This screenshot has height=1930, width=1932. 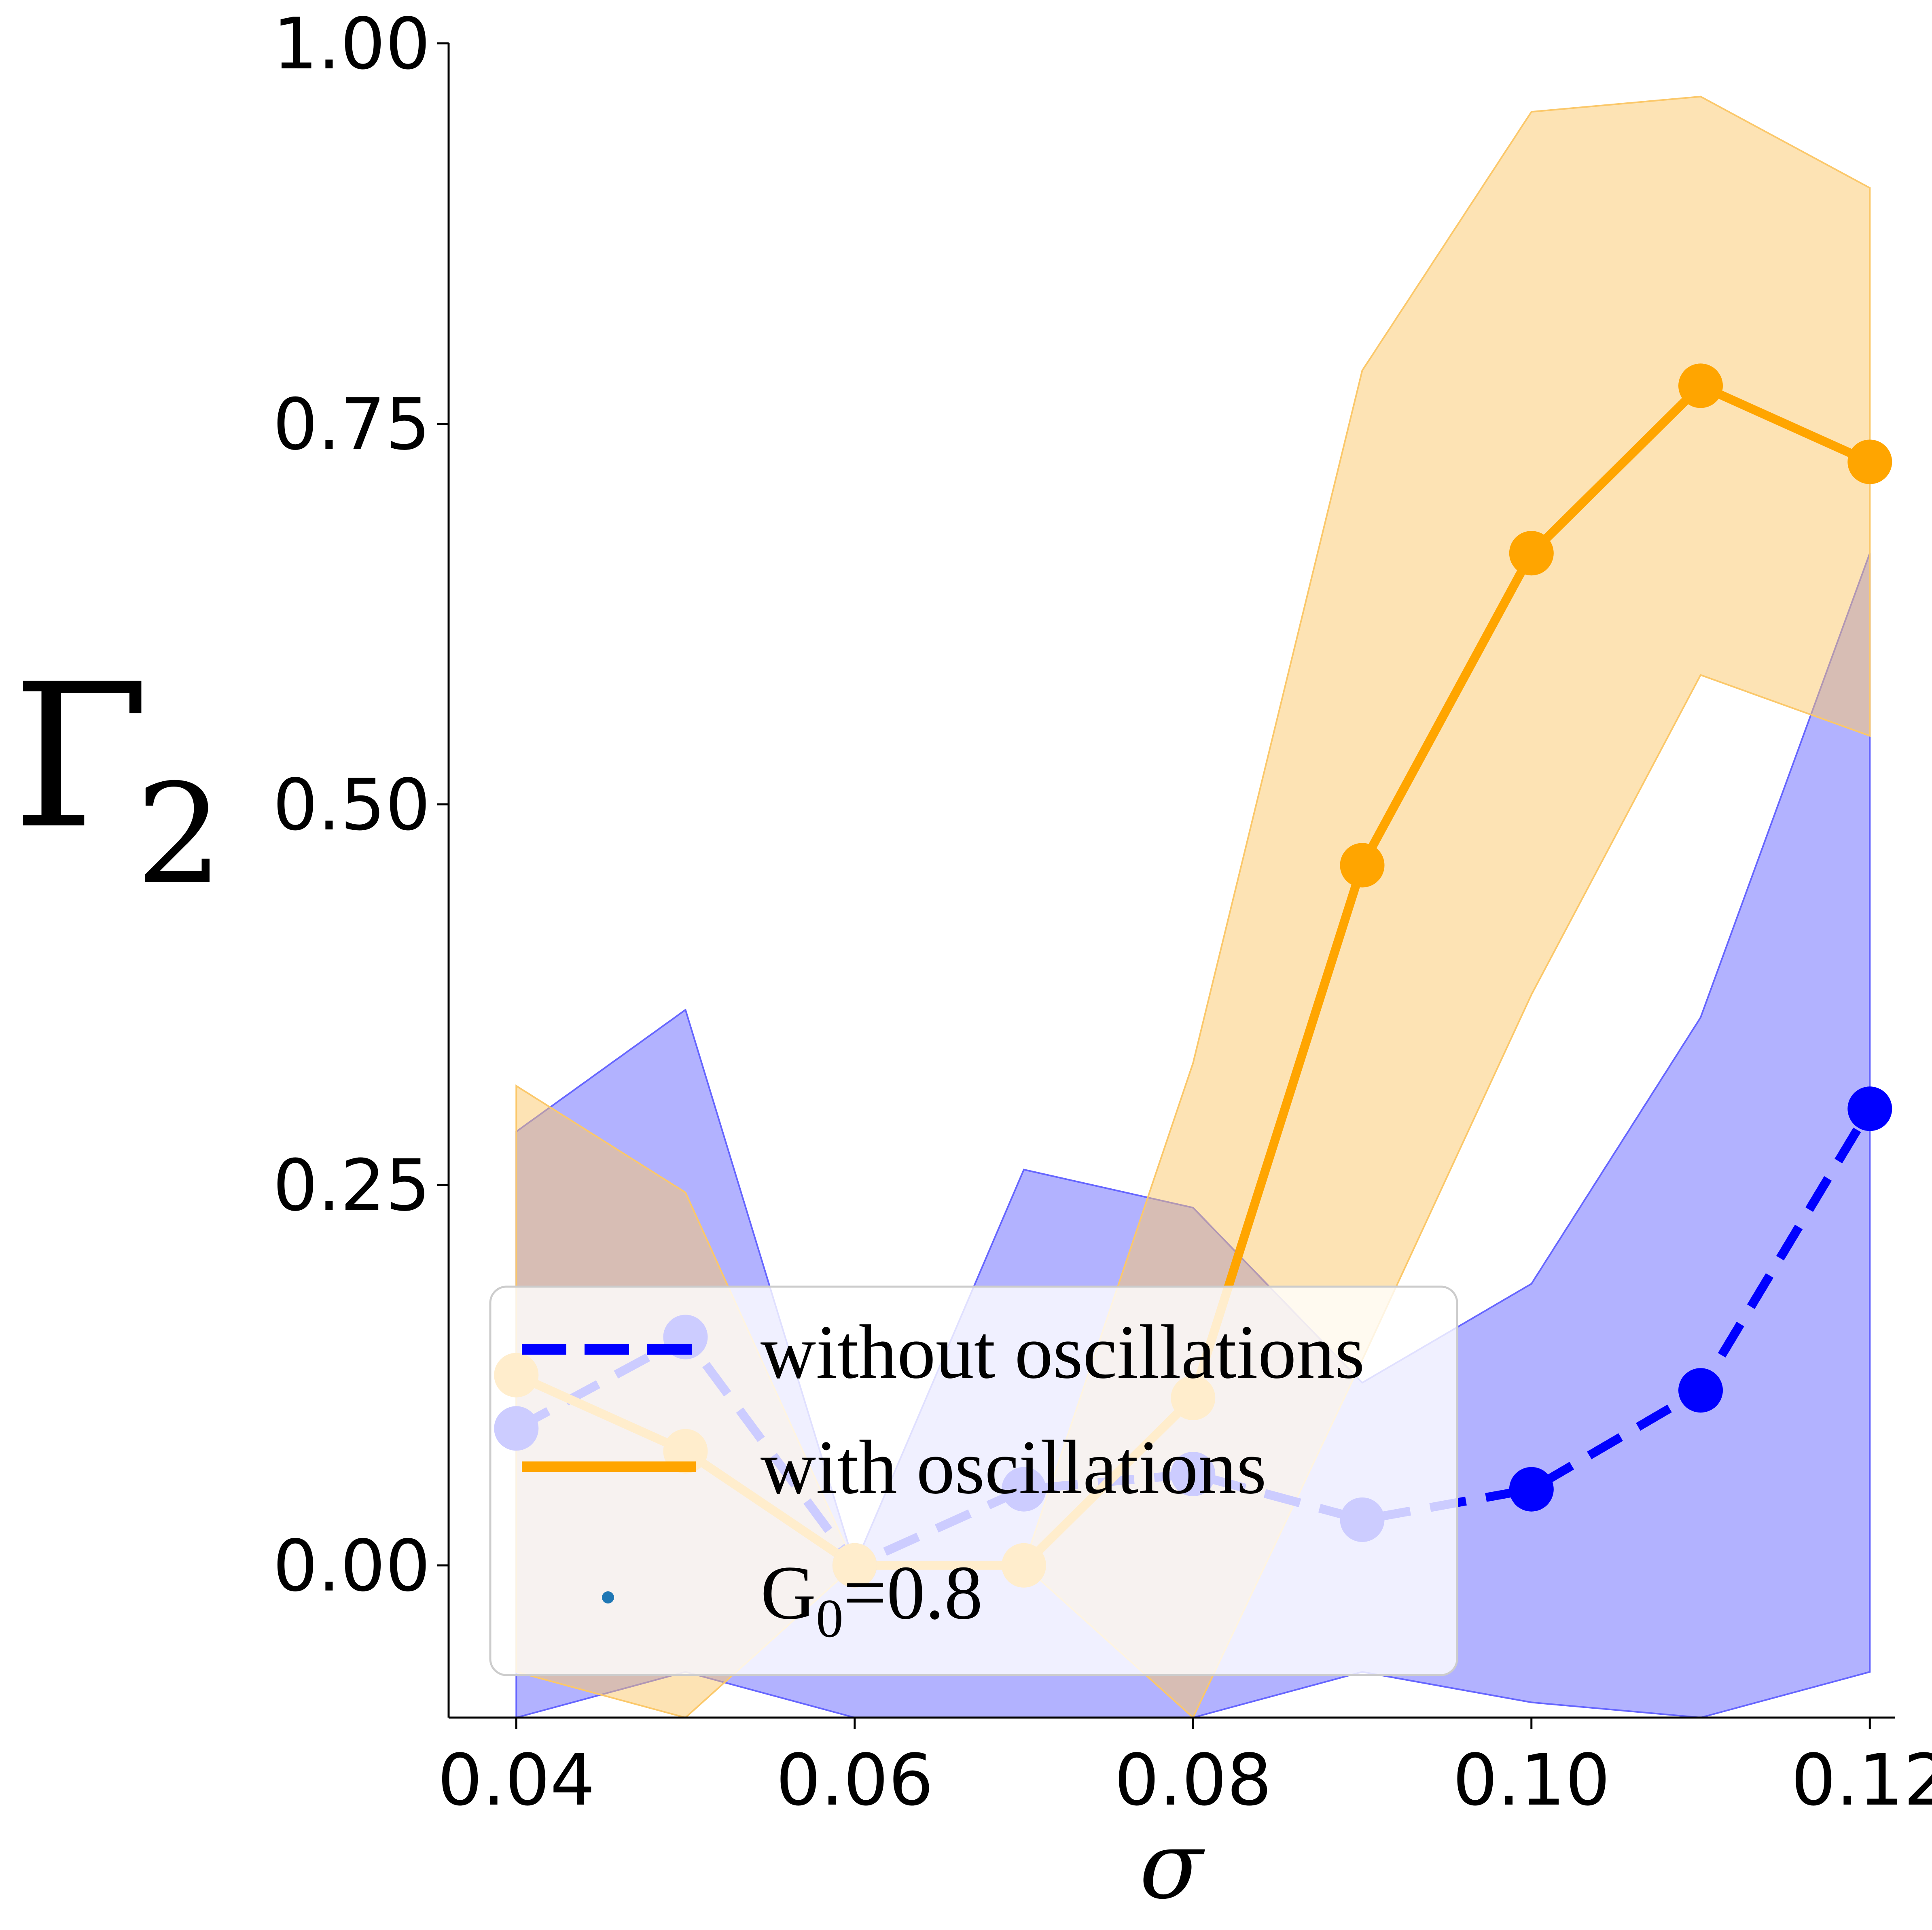 I want to click on y-tick-label: 1.00, so click(x=351, y=44).